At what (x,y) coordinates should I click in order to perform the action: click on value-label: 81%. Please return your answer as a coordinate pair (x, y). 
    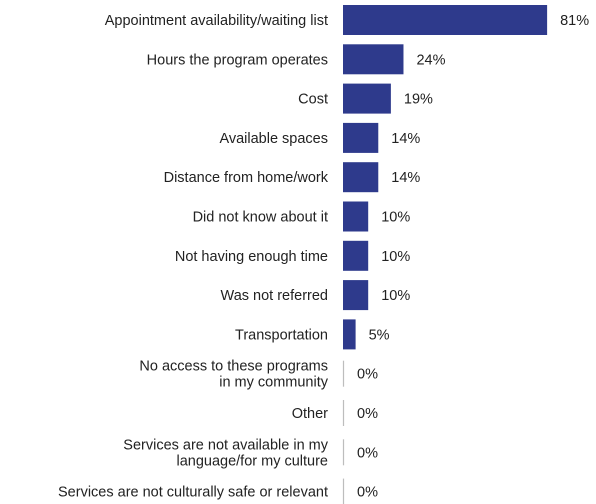
    Looking at the image, I should click on (574, 21).